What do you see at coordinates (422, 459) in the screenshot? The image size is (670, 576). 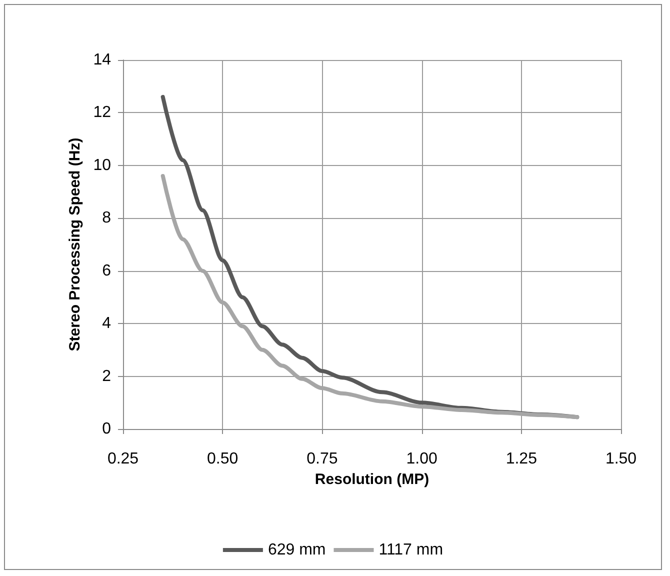 I see `x-tick-label: 1.00` at bounding box center [422, 459].